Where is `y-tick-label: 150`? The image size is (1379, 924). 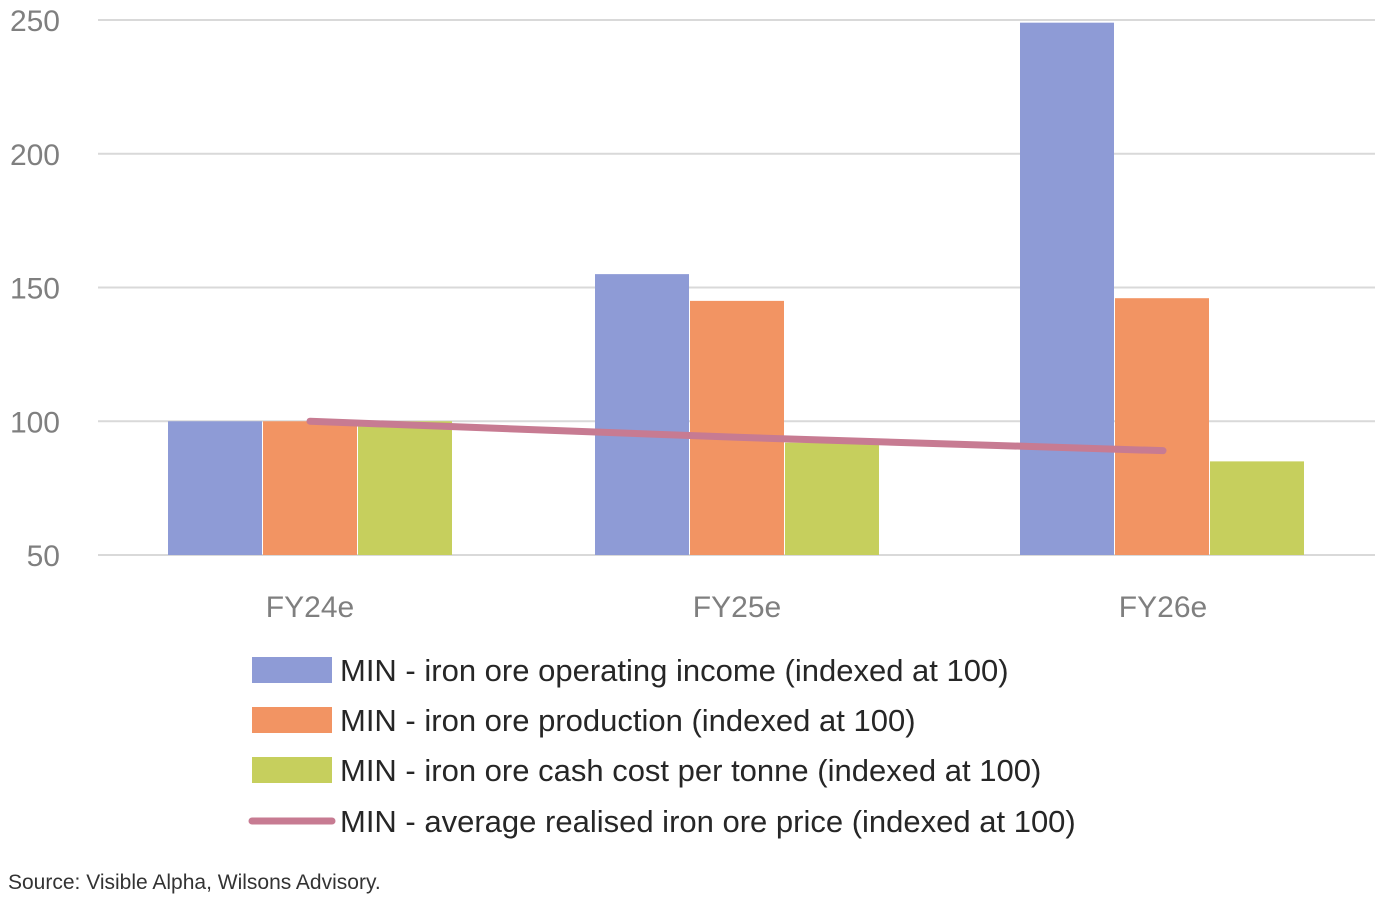
y-tick-label: 150 is located at coordinates (35, 289).